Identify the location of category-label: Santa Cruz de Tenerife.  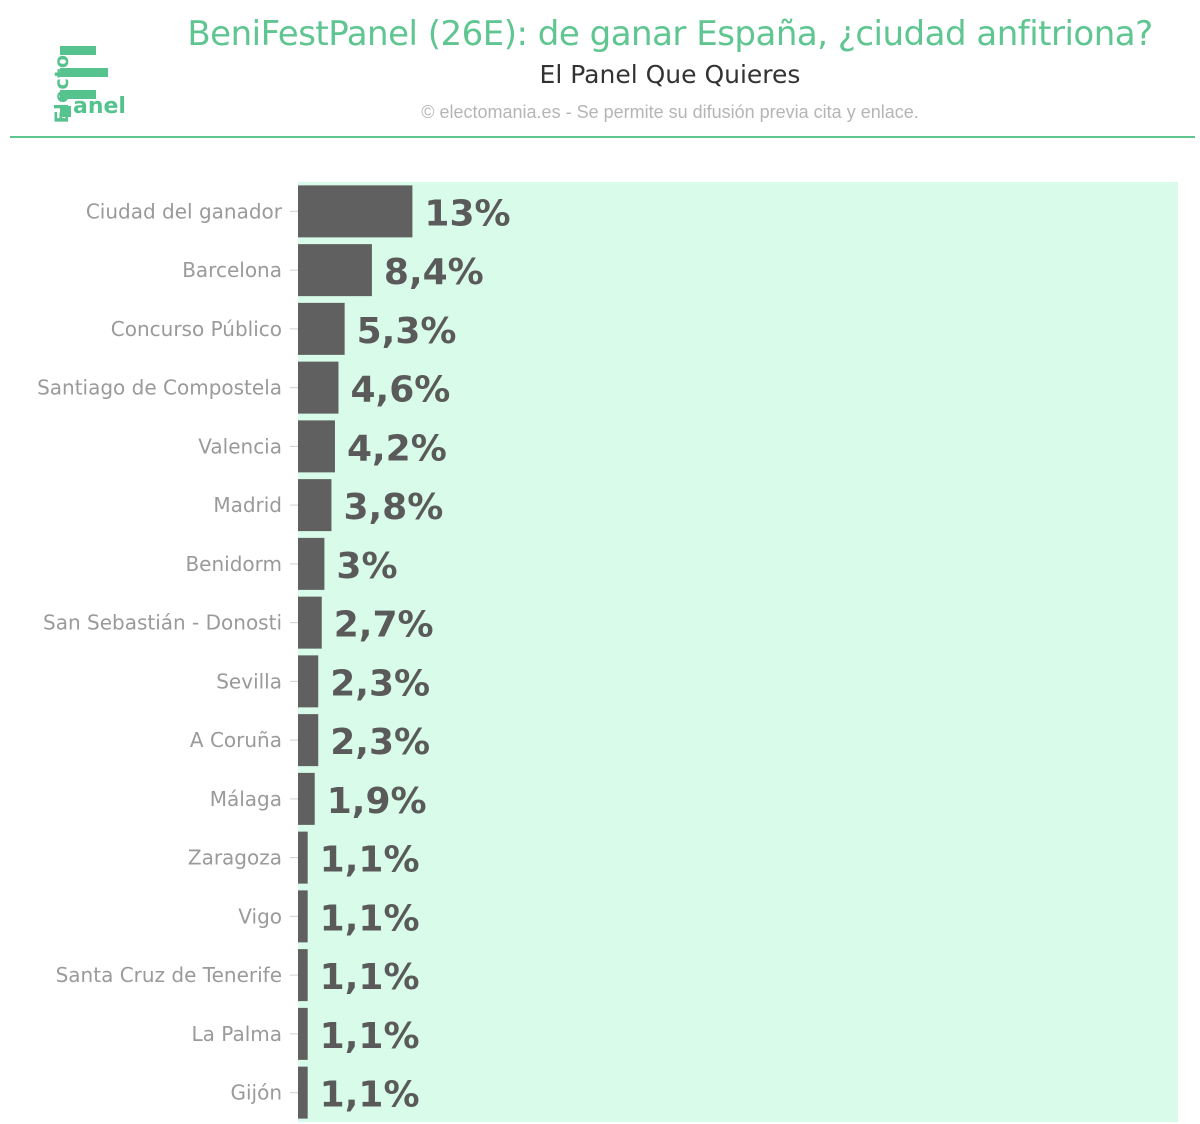
(169, 975).